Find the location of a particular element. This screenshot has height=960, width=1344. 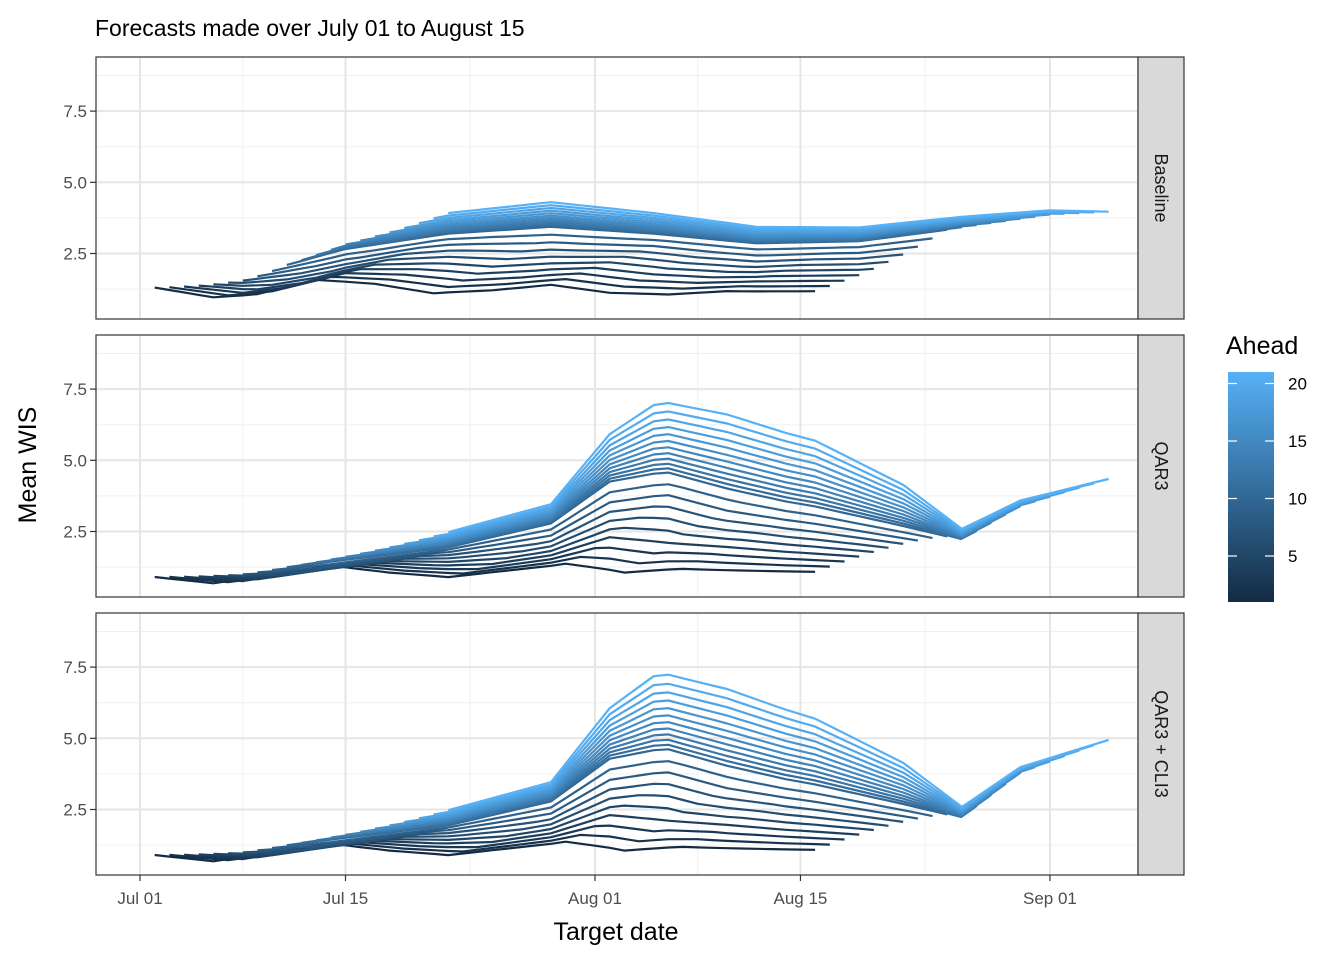

x-tick-label: Jul 15 is located at coordinates (345, 898).